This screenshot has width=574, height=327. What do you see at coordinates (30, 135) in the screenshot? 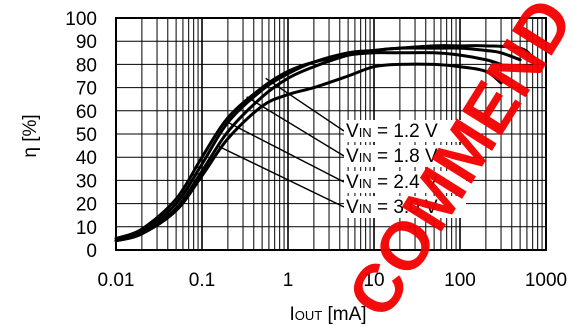
I see `y-axis-label: η [%]` at bounding box center [30, 135].